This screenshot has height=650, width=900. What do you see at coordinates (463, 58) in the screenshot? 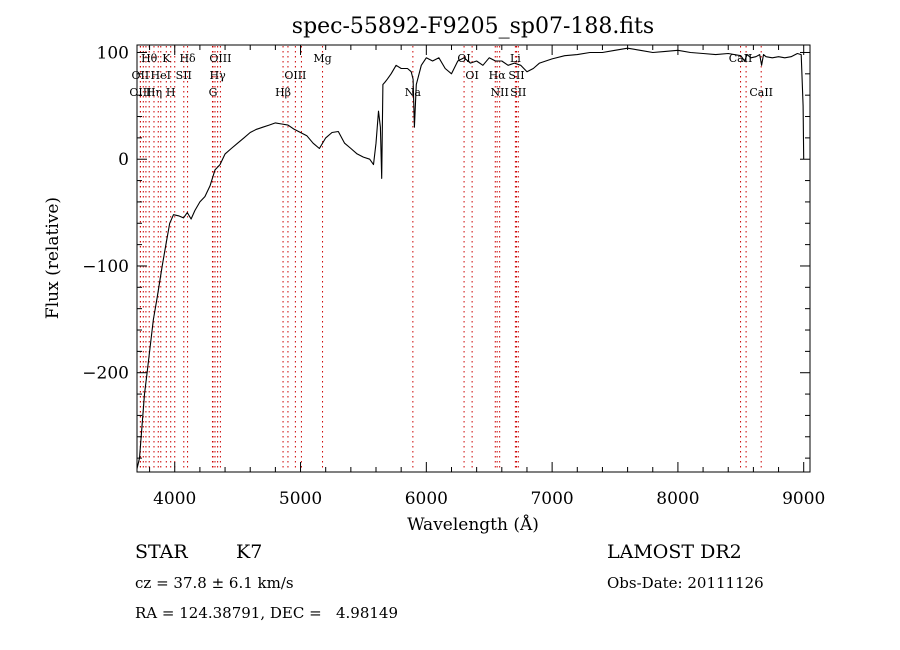
I see `line-label-5: OI` at bounding box center [463, 58].